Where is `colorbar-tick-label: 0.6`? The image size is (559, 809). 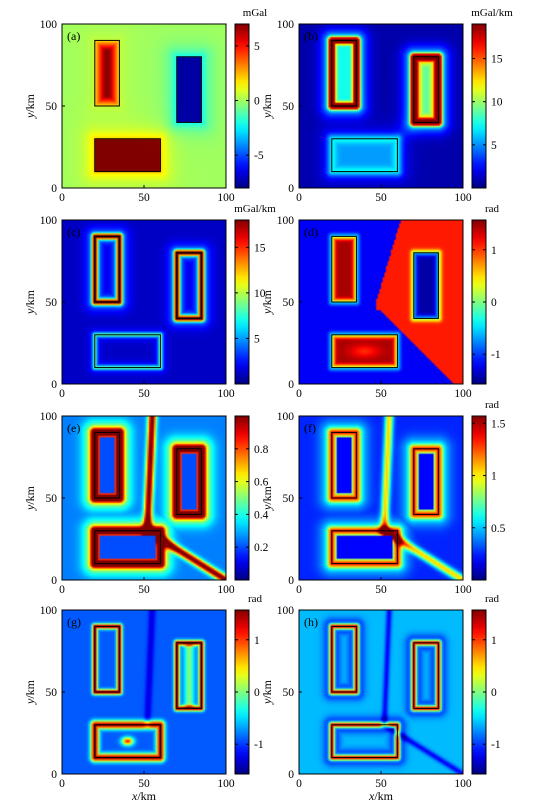
colorbar-tick-label: 0.6 is located at coordinates (261, 483).